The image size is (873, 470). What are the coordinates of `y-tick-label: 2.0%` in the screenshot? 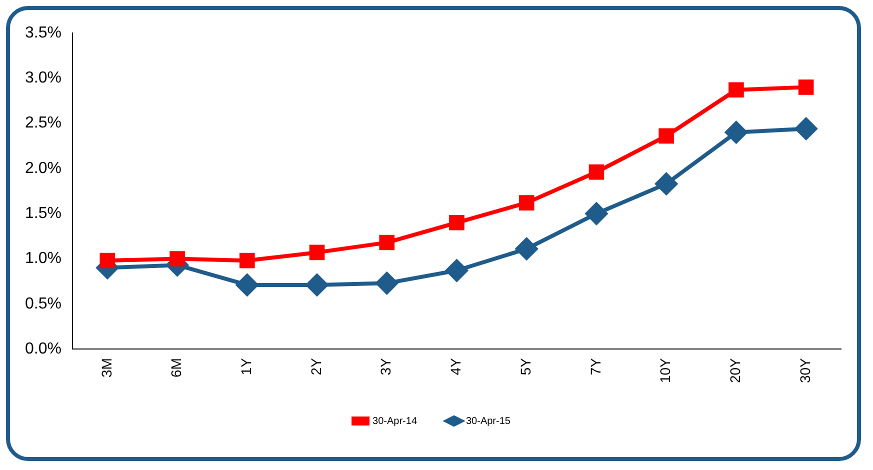 It's located at (43, 168).